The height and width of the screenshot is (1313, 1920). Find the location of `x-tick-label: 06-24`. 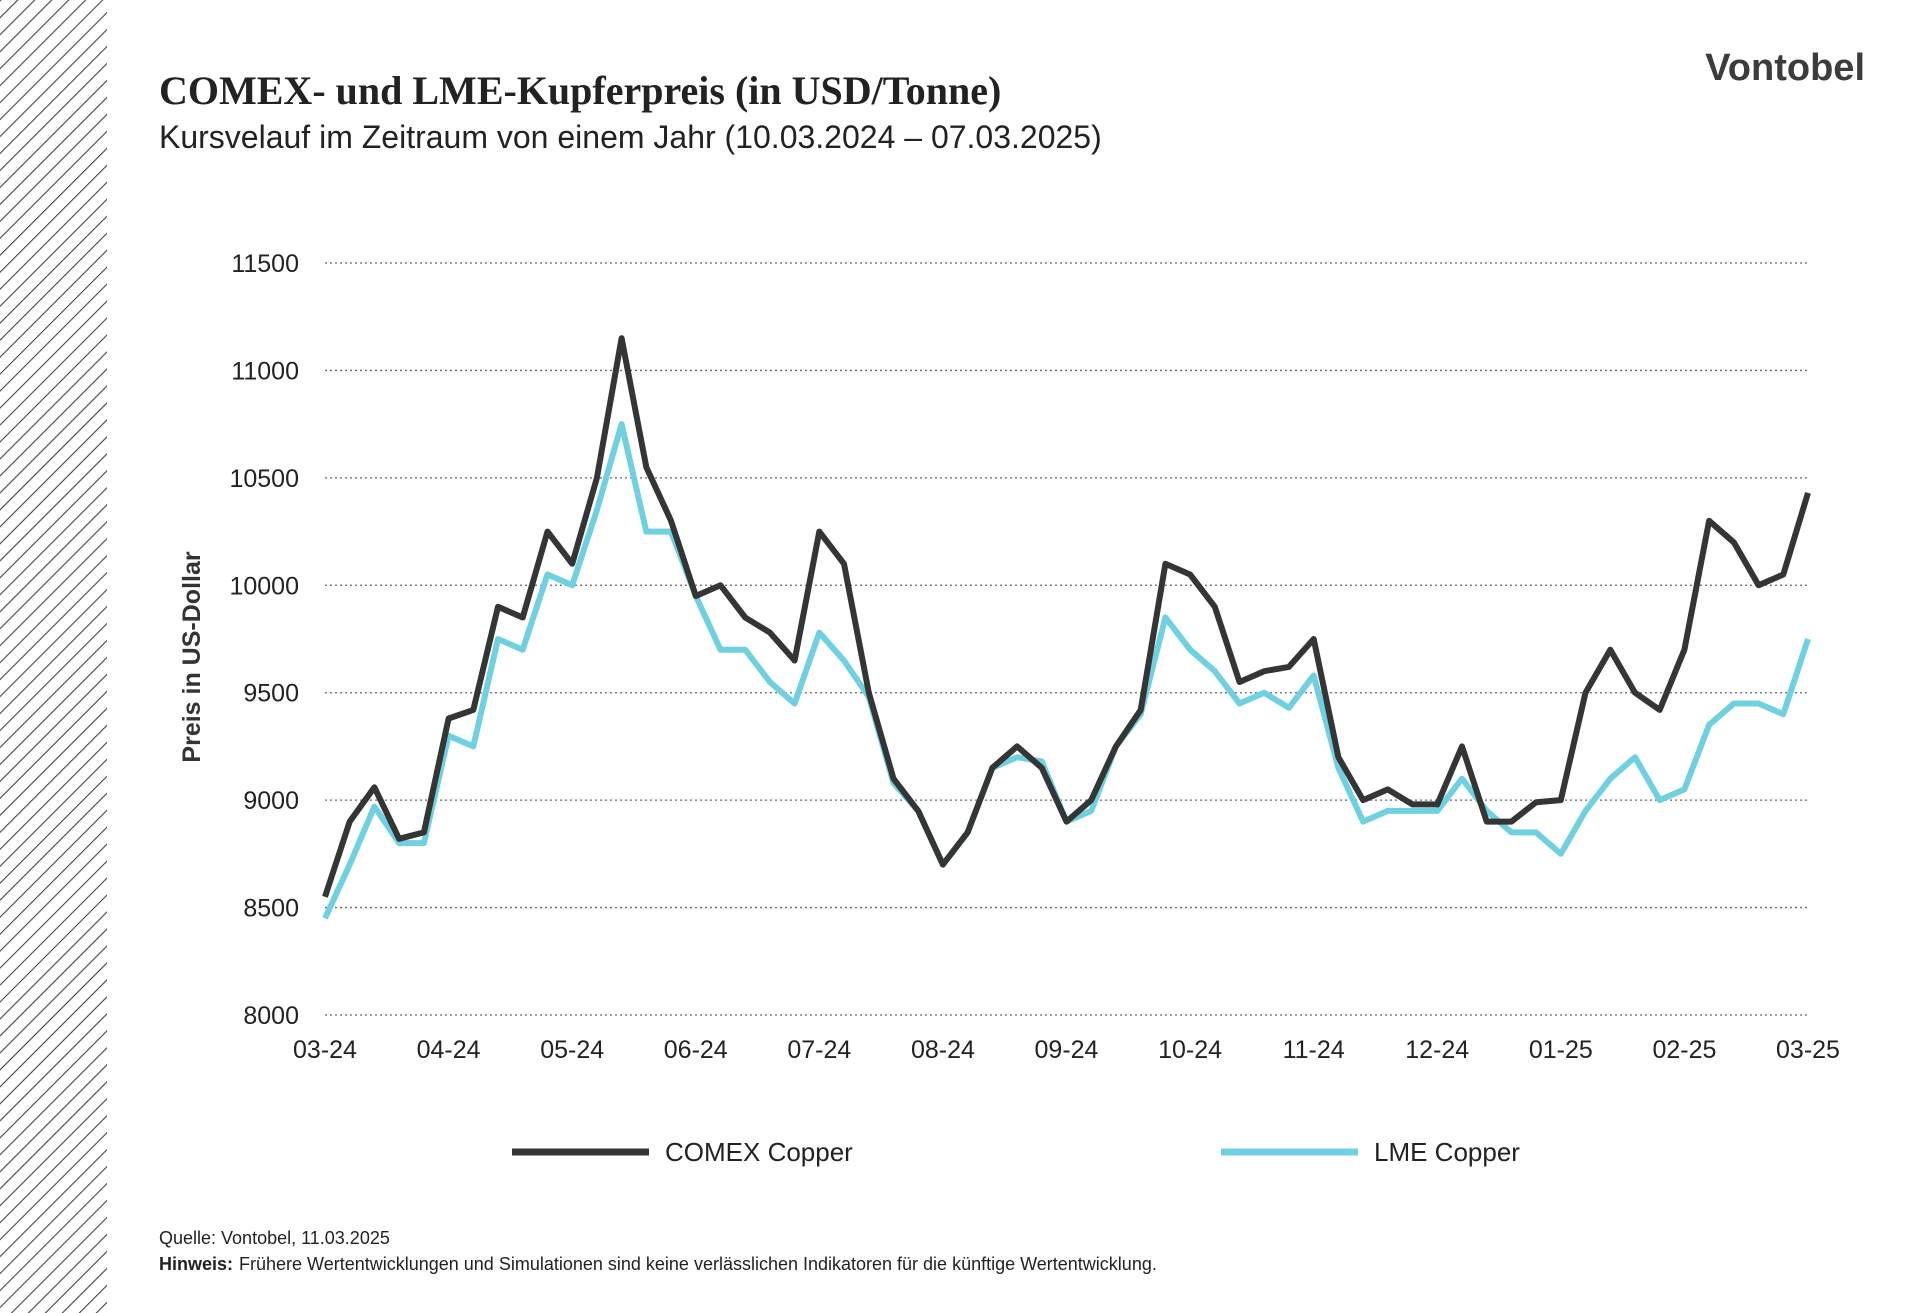

x-tick-label: 06-24 is located at coordinates (696, 1050).